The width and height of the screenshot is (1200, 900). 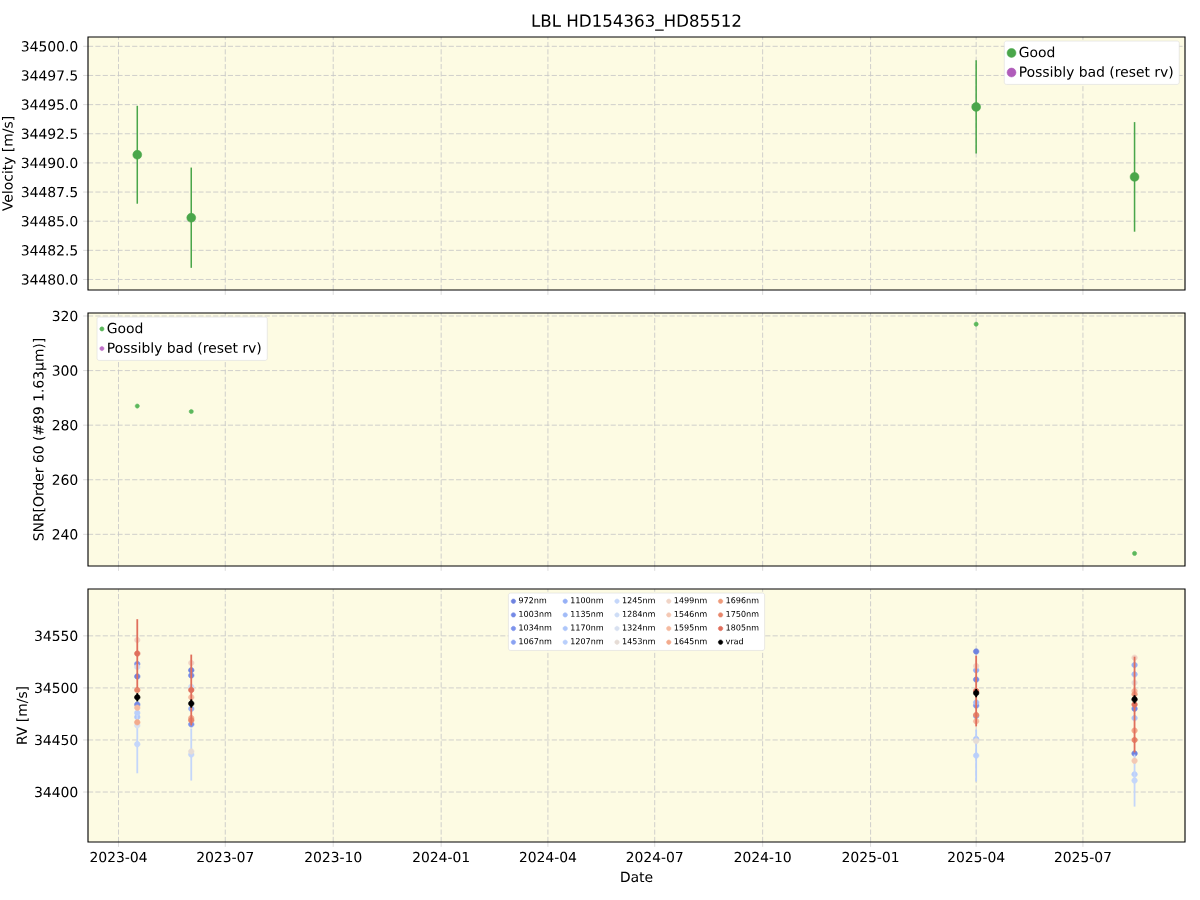 I want to click on y-tick-label: 34485.0, so click(x=49, y=221).